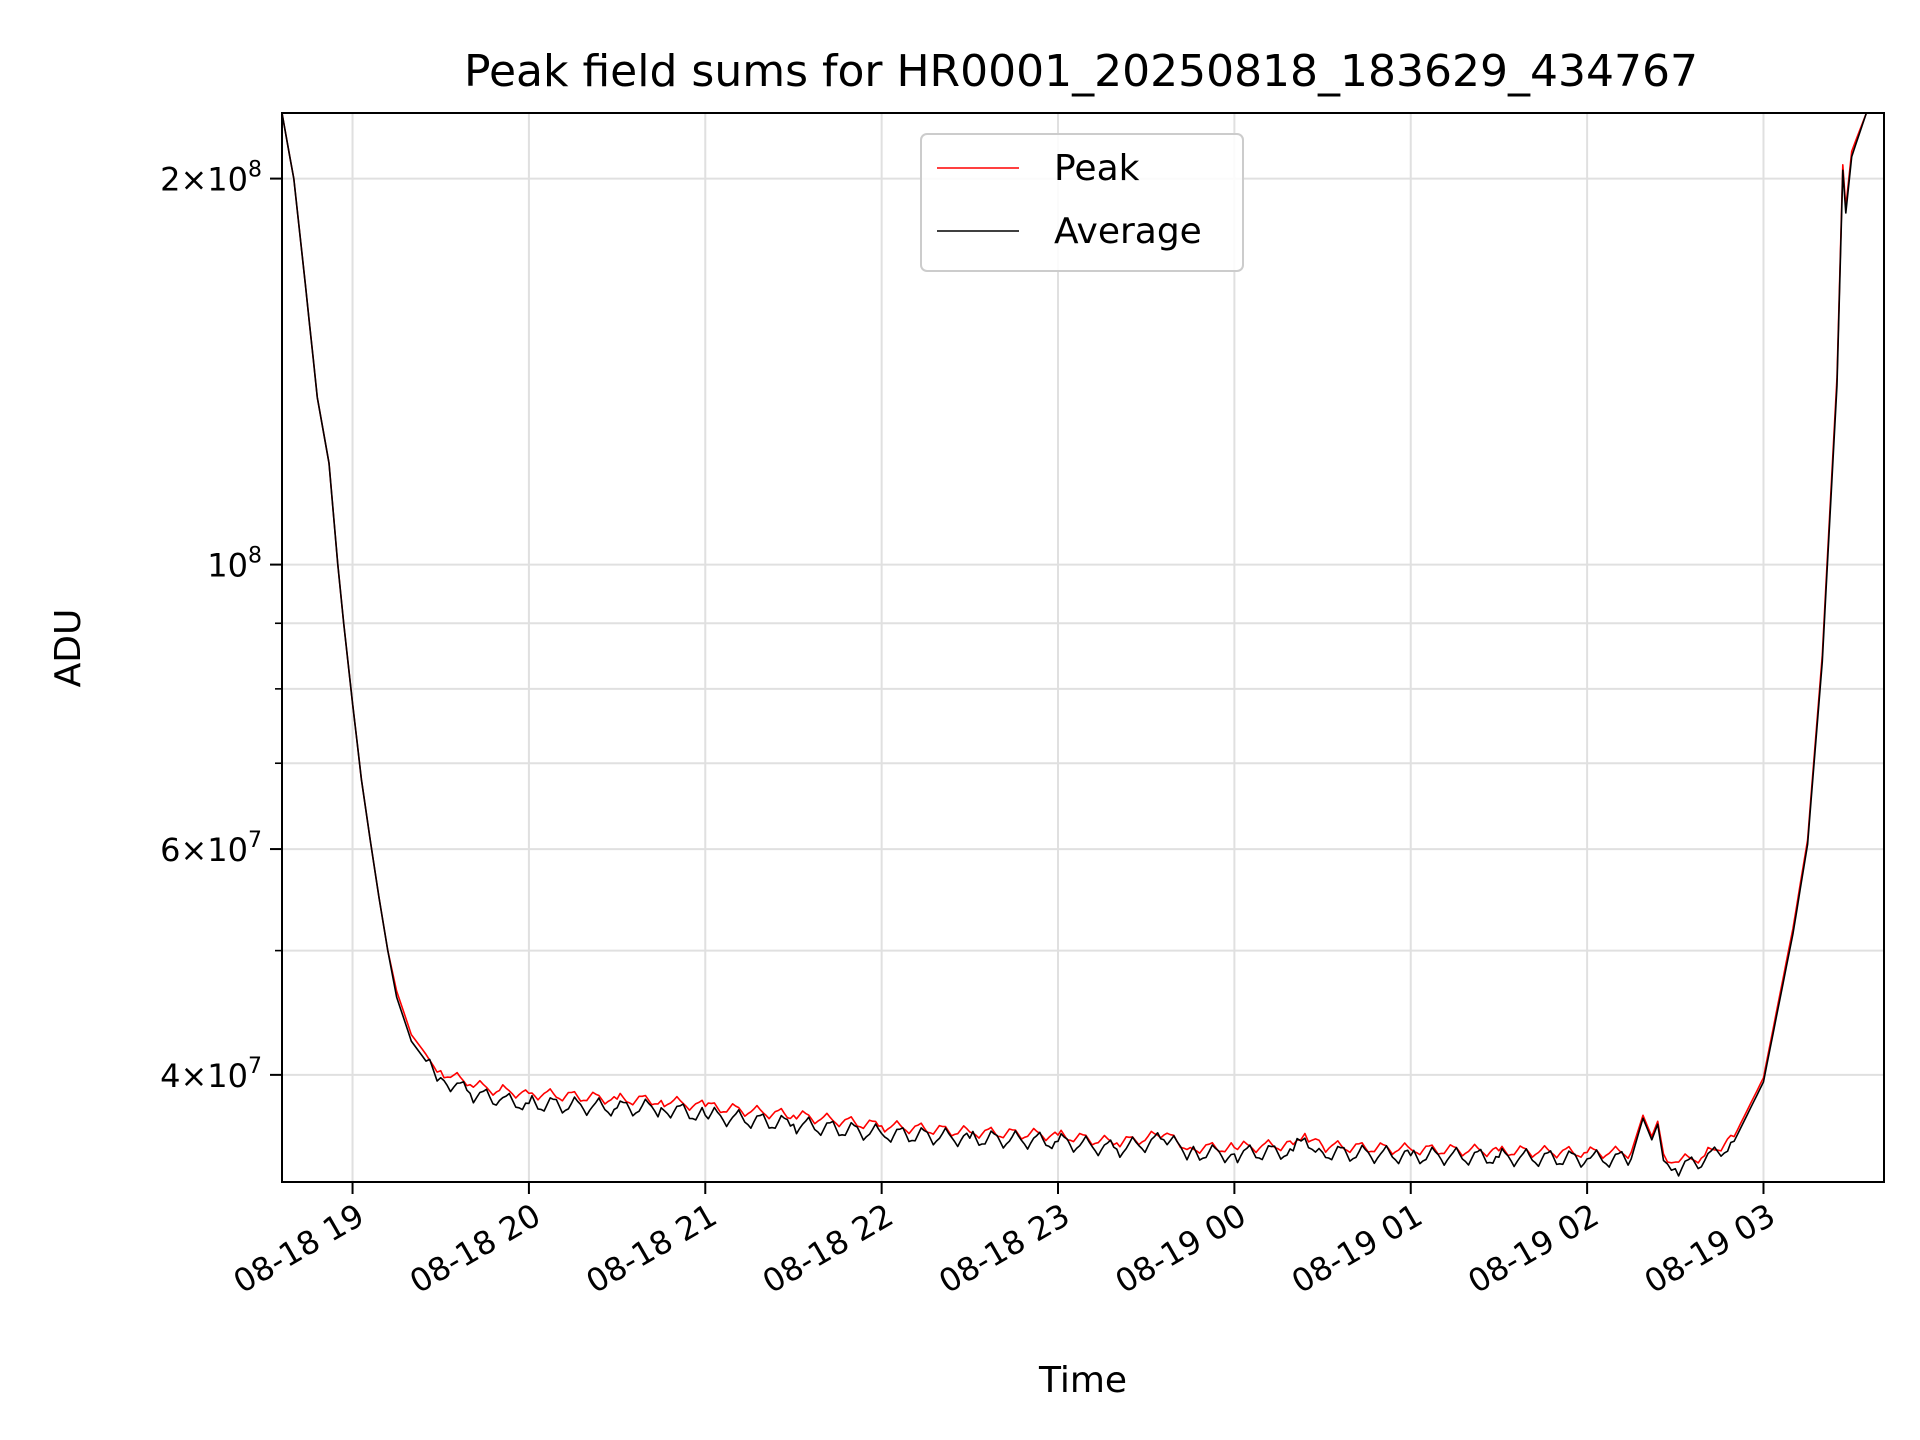  What do you see at coordinates (211, 848) in the screenshot?
I see `y-tick-label: 6×107` at bounding box center [211, 848].